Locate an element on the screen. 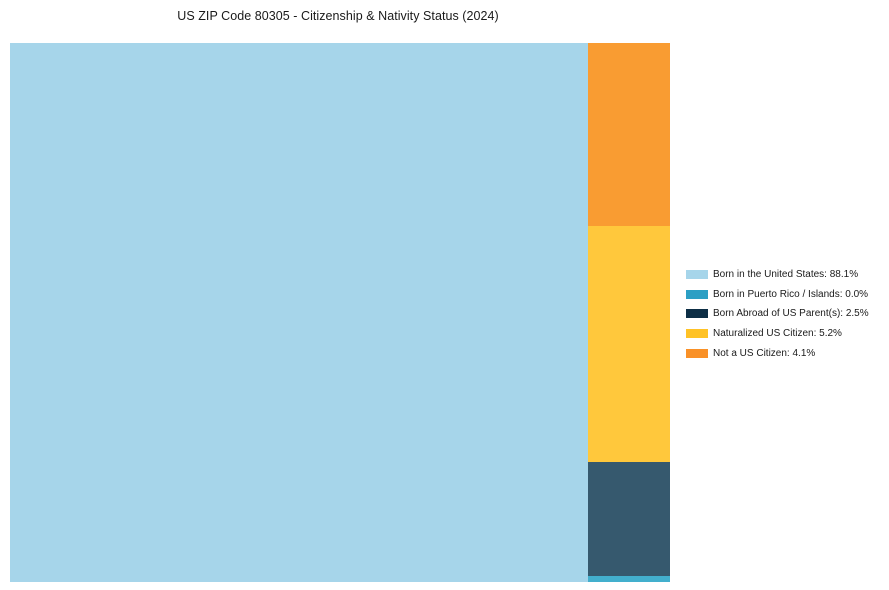 This screenshot has height=590, width=889. legend-item: Born in Puerto Rico / Islands: 0.0% is located at coordinates (783, 295).